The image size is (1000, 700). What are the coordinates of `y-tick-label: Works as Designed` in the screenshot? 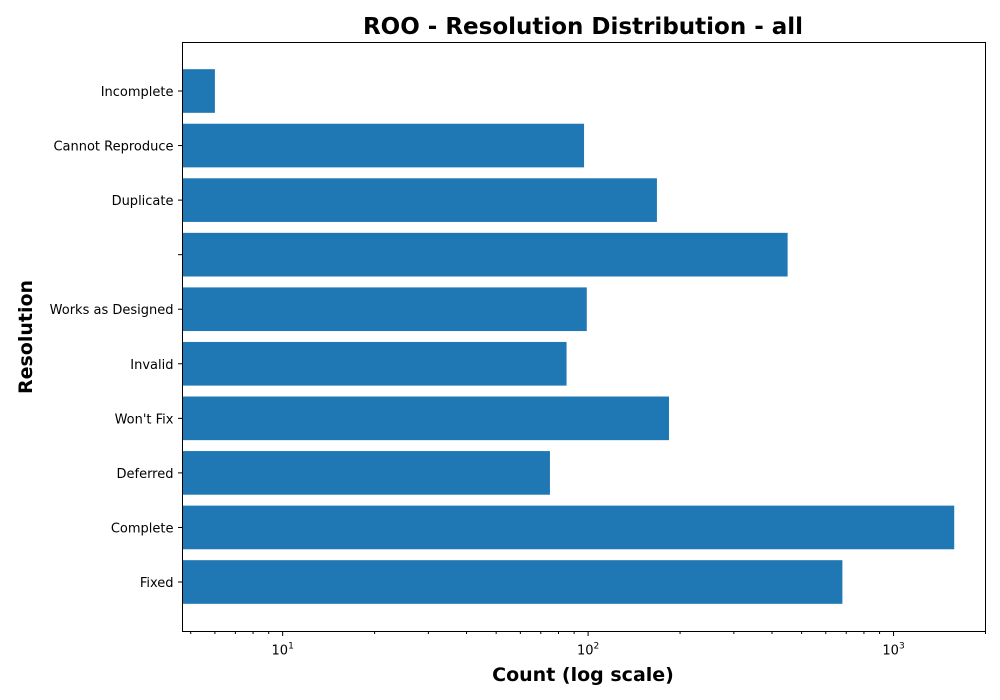 It's located at (112, 310).